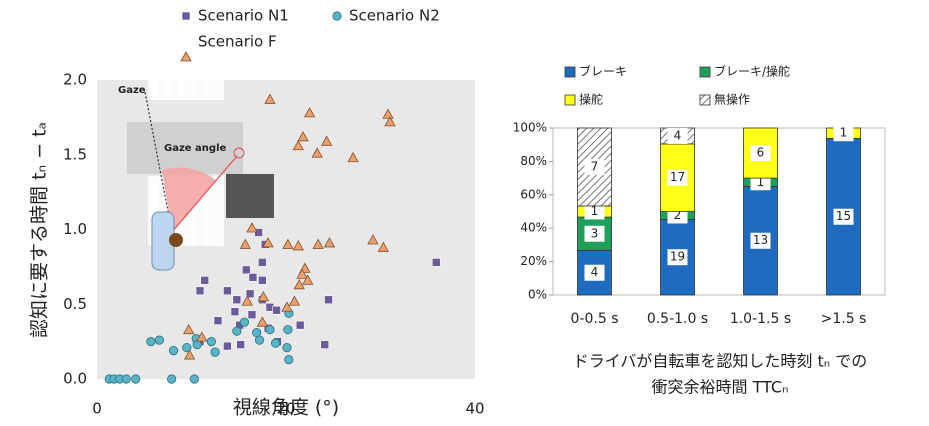 The height and width of the screenshot is (426, 929). What do you see at coordinates (537, 295) in the screenshot?
I see `y-tick-label: 0%` at bounding box center [537, 295].